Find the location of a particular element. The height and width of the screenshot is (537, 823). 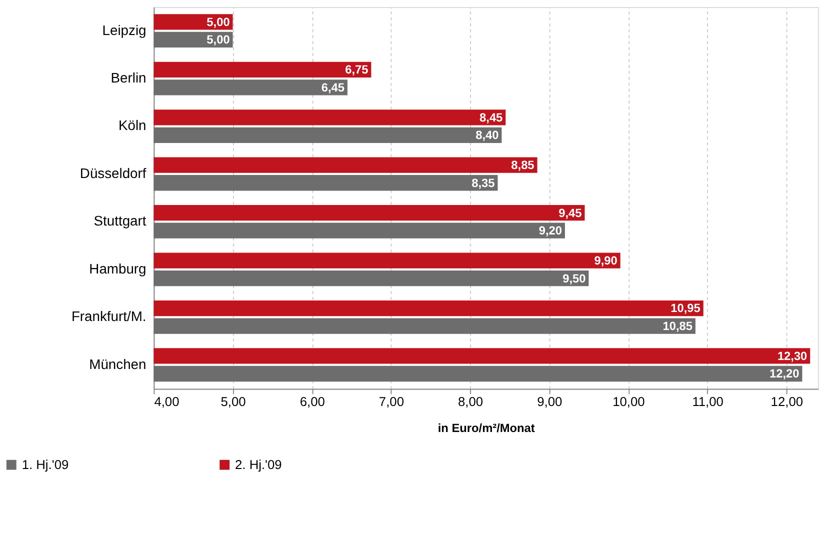

data-label: 10,85 is located at coordinates (677, 326).